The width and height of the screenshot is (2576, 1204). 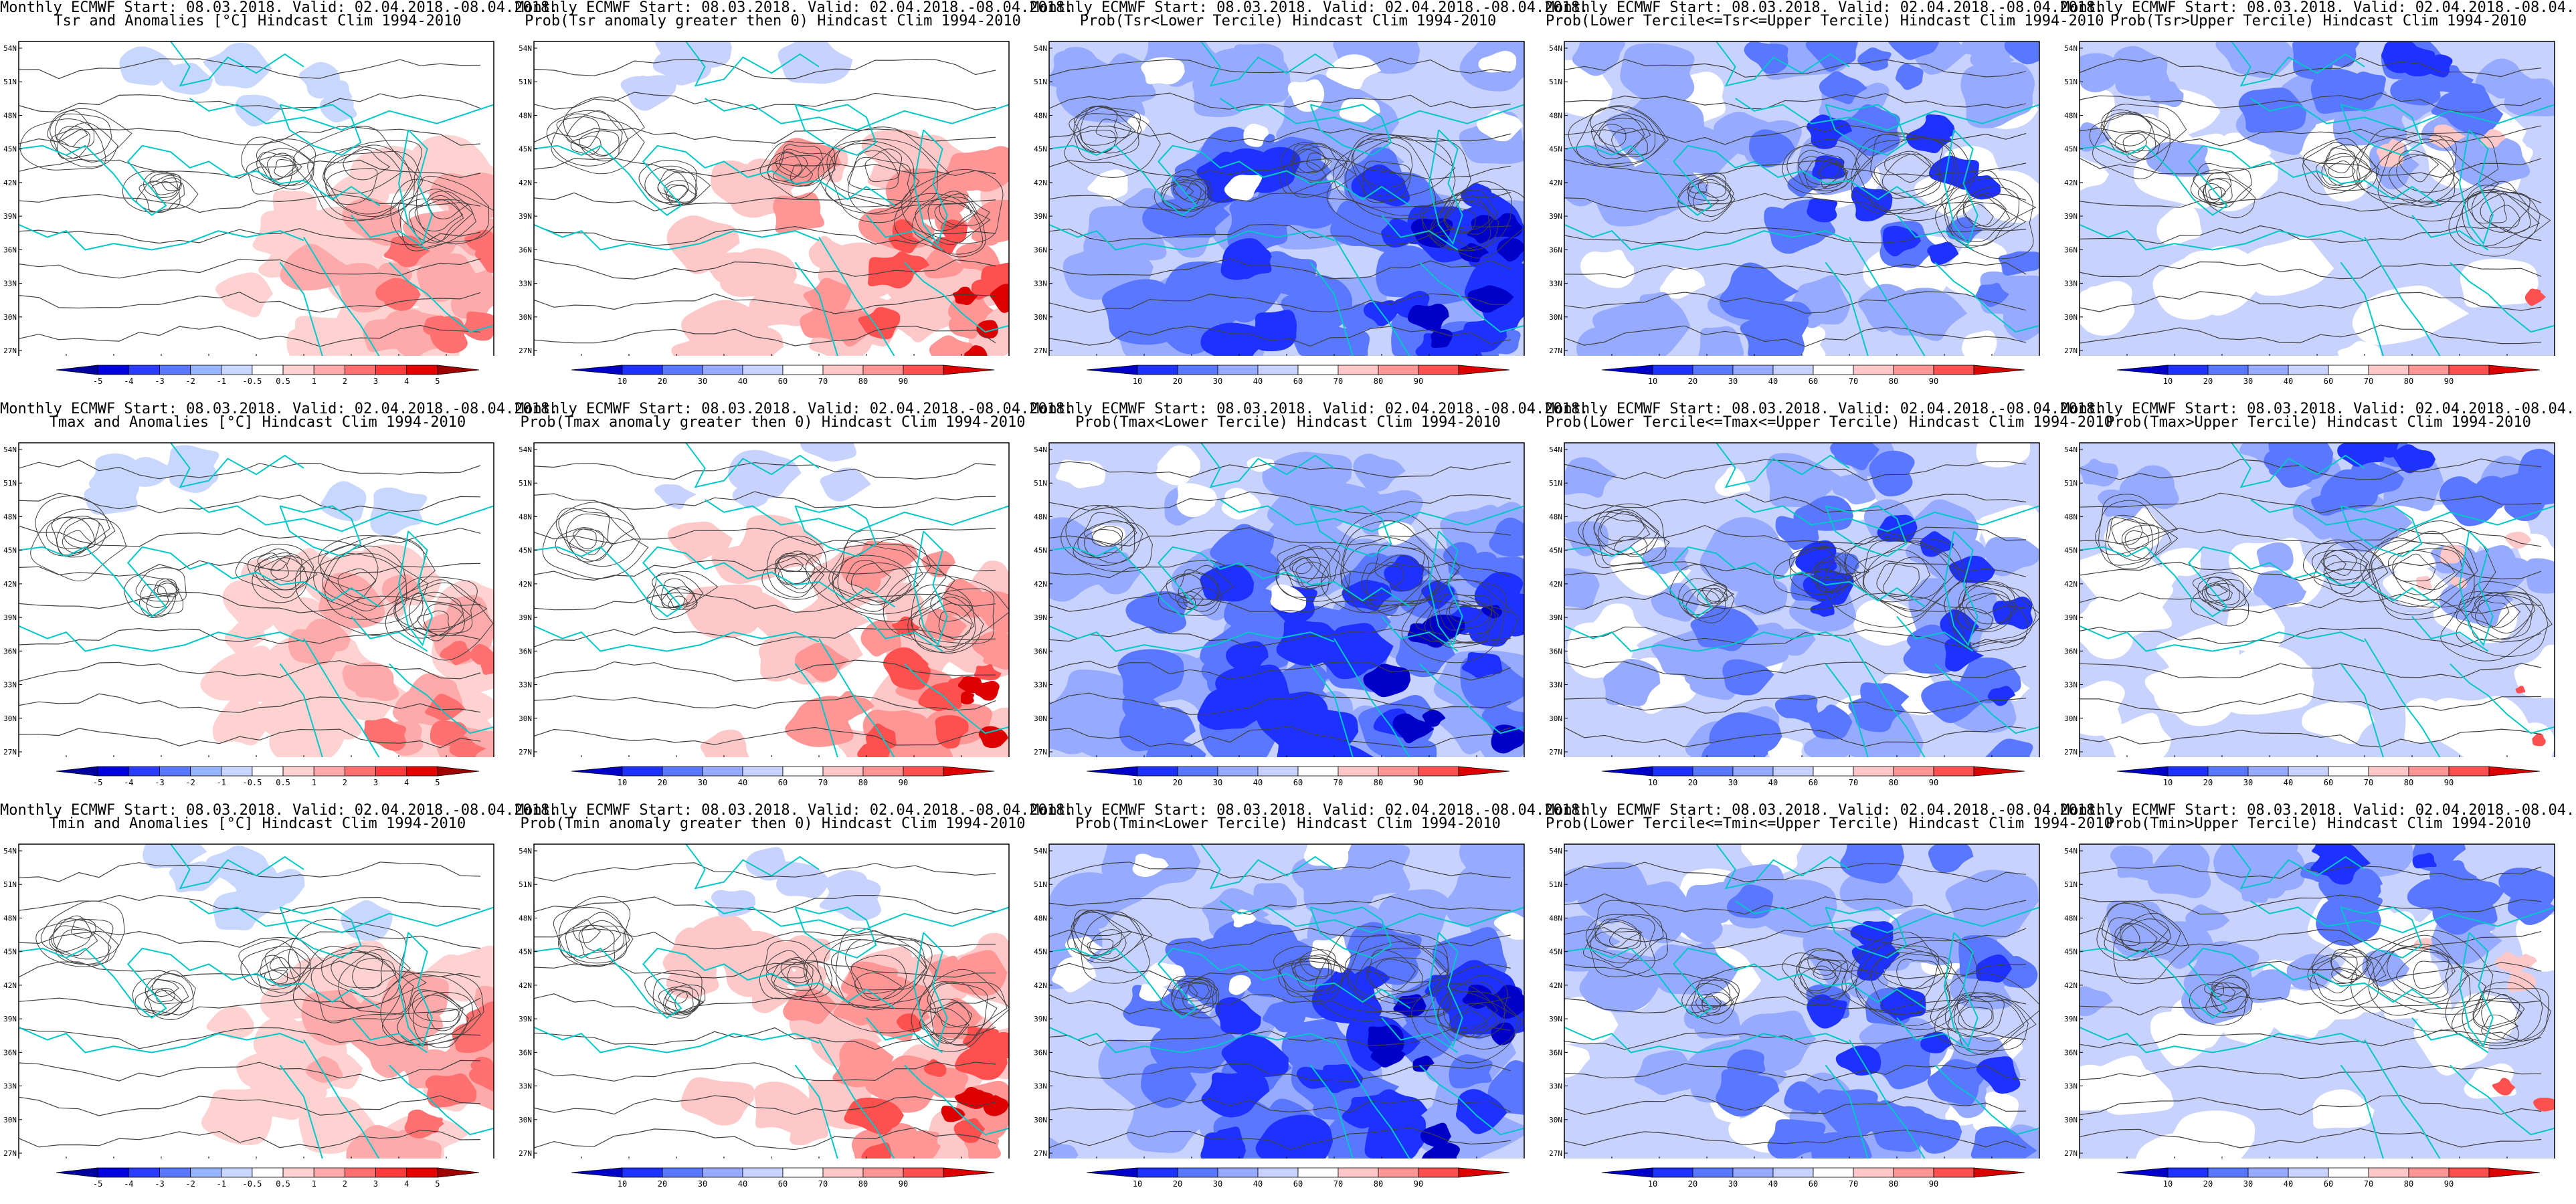 I want to click on latitude-label: 42N, so click(x=1040, y=183).